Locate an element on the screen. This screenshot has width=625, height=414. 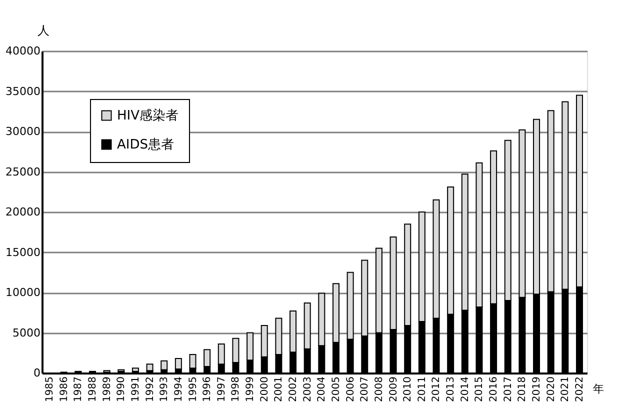
x-tick-label: 2000 is located at coordinates (264, 389).